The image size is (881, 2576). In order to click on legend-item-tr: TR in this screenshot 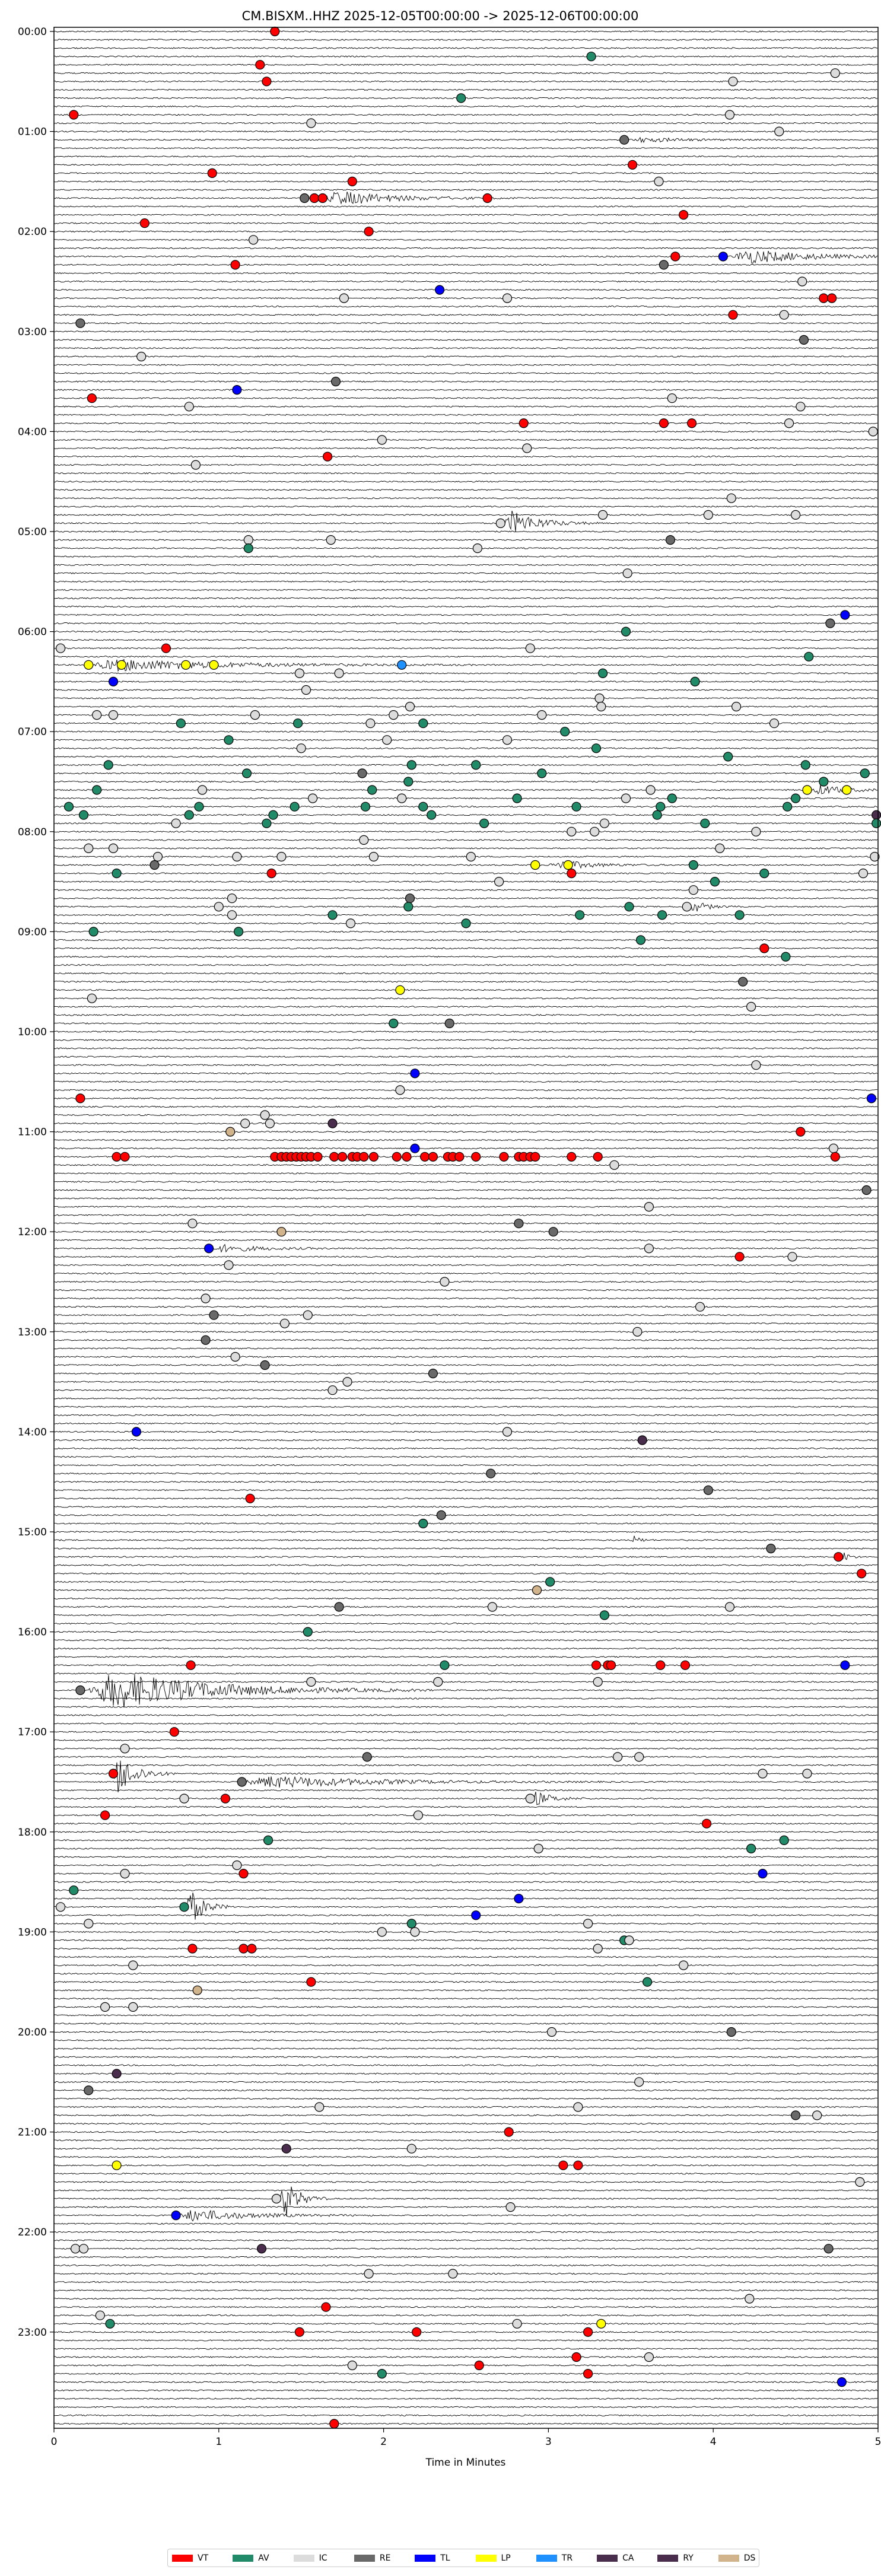, I will do `click(554, 2558)`.